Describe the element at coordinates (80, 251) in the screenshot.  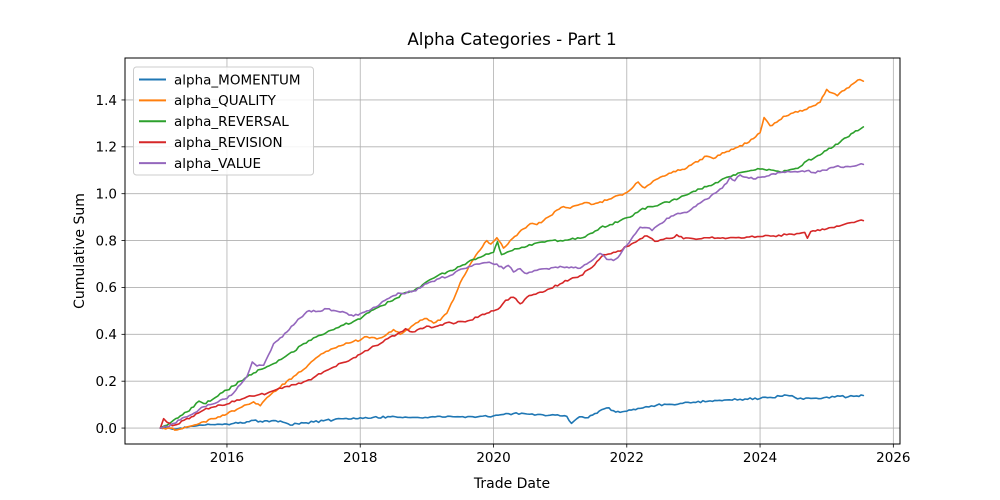
I see `y-axis-label: Cumulative Sum` at that location.